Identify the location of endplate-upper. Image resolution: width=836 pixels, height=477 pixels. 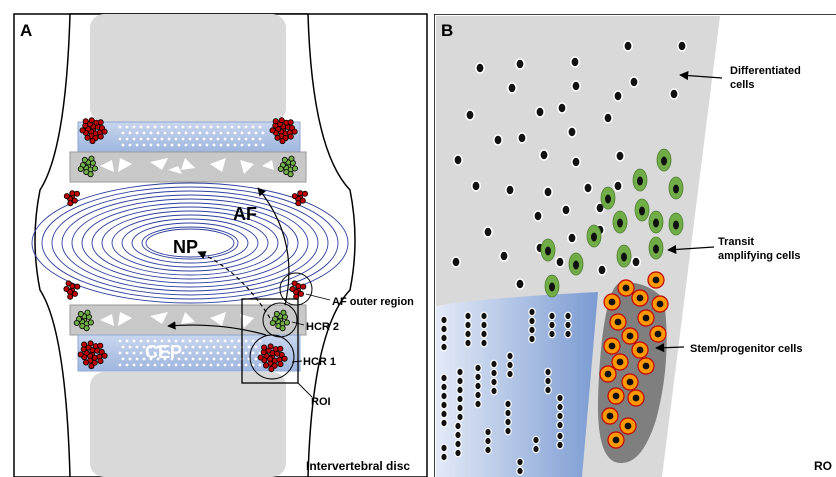
(189, 137).